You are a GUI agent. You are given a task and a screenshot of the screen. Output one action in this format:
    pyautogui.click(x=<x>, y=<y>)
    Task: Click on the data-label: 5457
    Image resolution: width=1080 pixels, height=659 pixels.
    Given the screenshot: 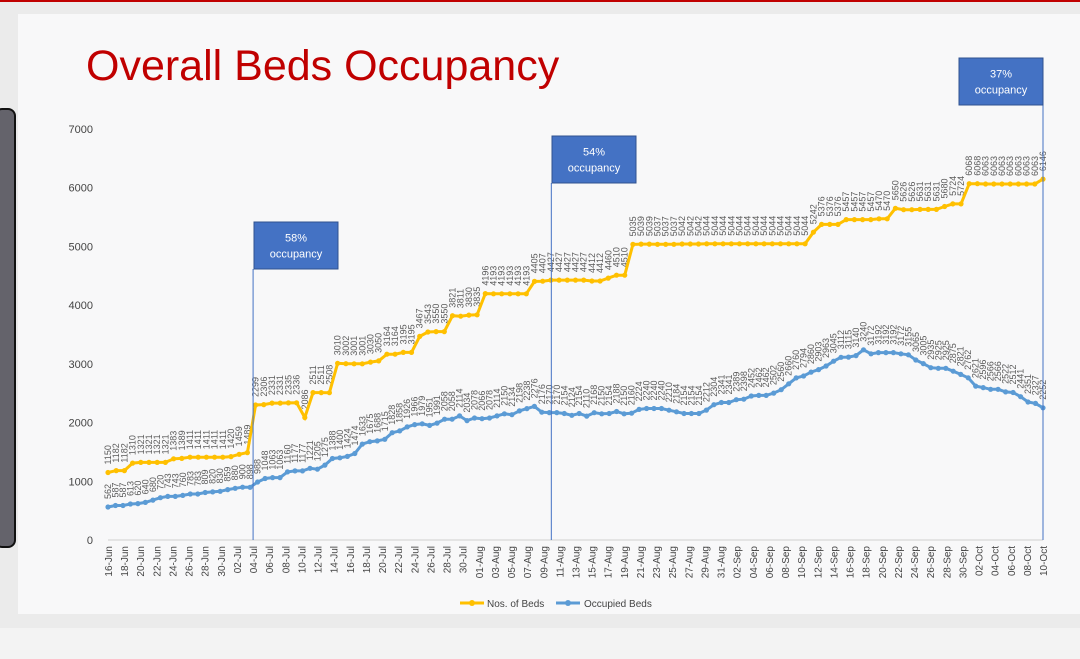 What is the action you would take?
    pyautogui.click(x=846, y=202)
    